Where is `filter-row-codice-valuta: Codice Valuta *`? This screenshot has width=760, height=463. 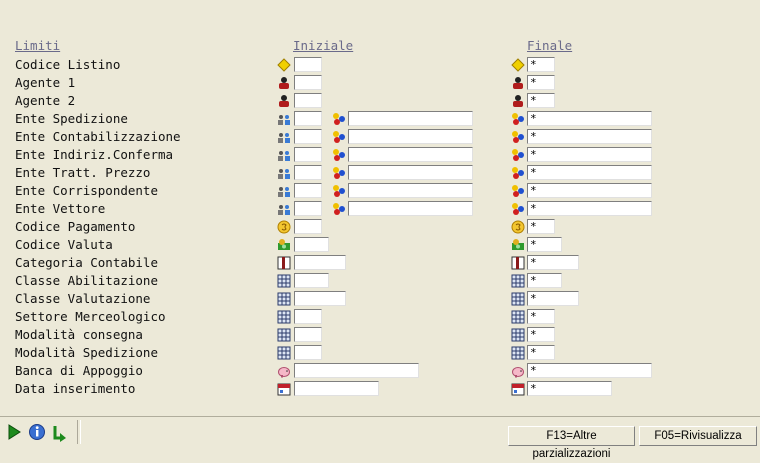 filter-row-codice-valuta: Codice Valuta * is located at coordinates (380, 245).